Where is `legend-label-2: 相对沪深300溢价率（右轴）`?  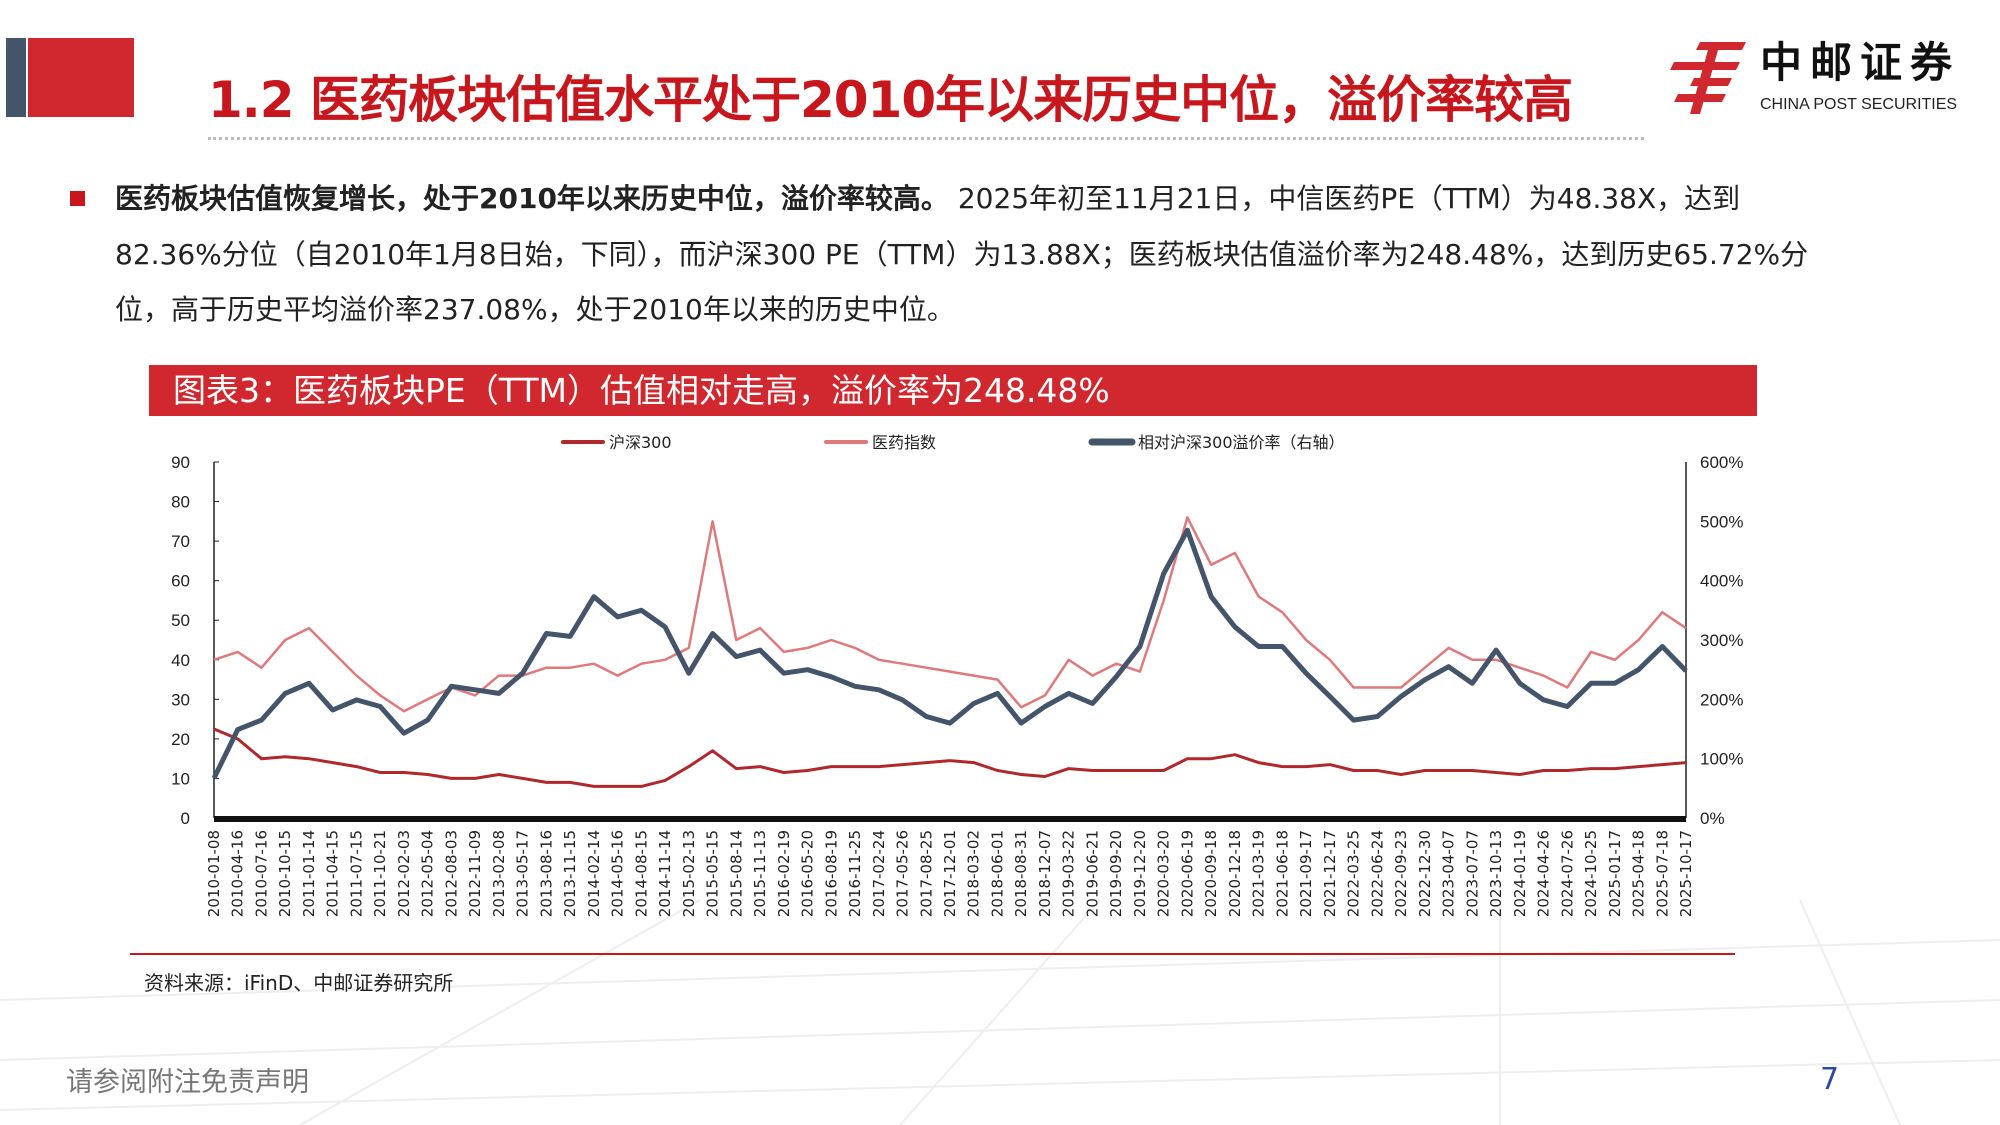 legend-label-2: 相对沪深300溢价率（右轴） is located at coordinates (1241, 442).